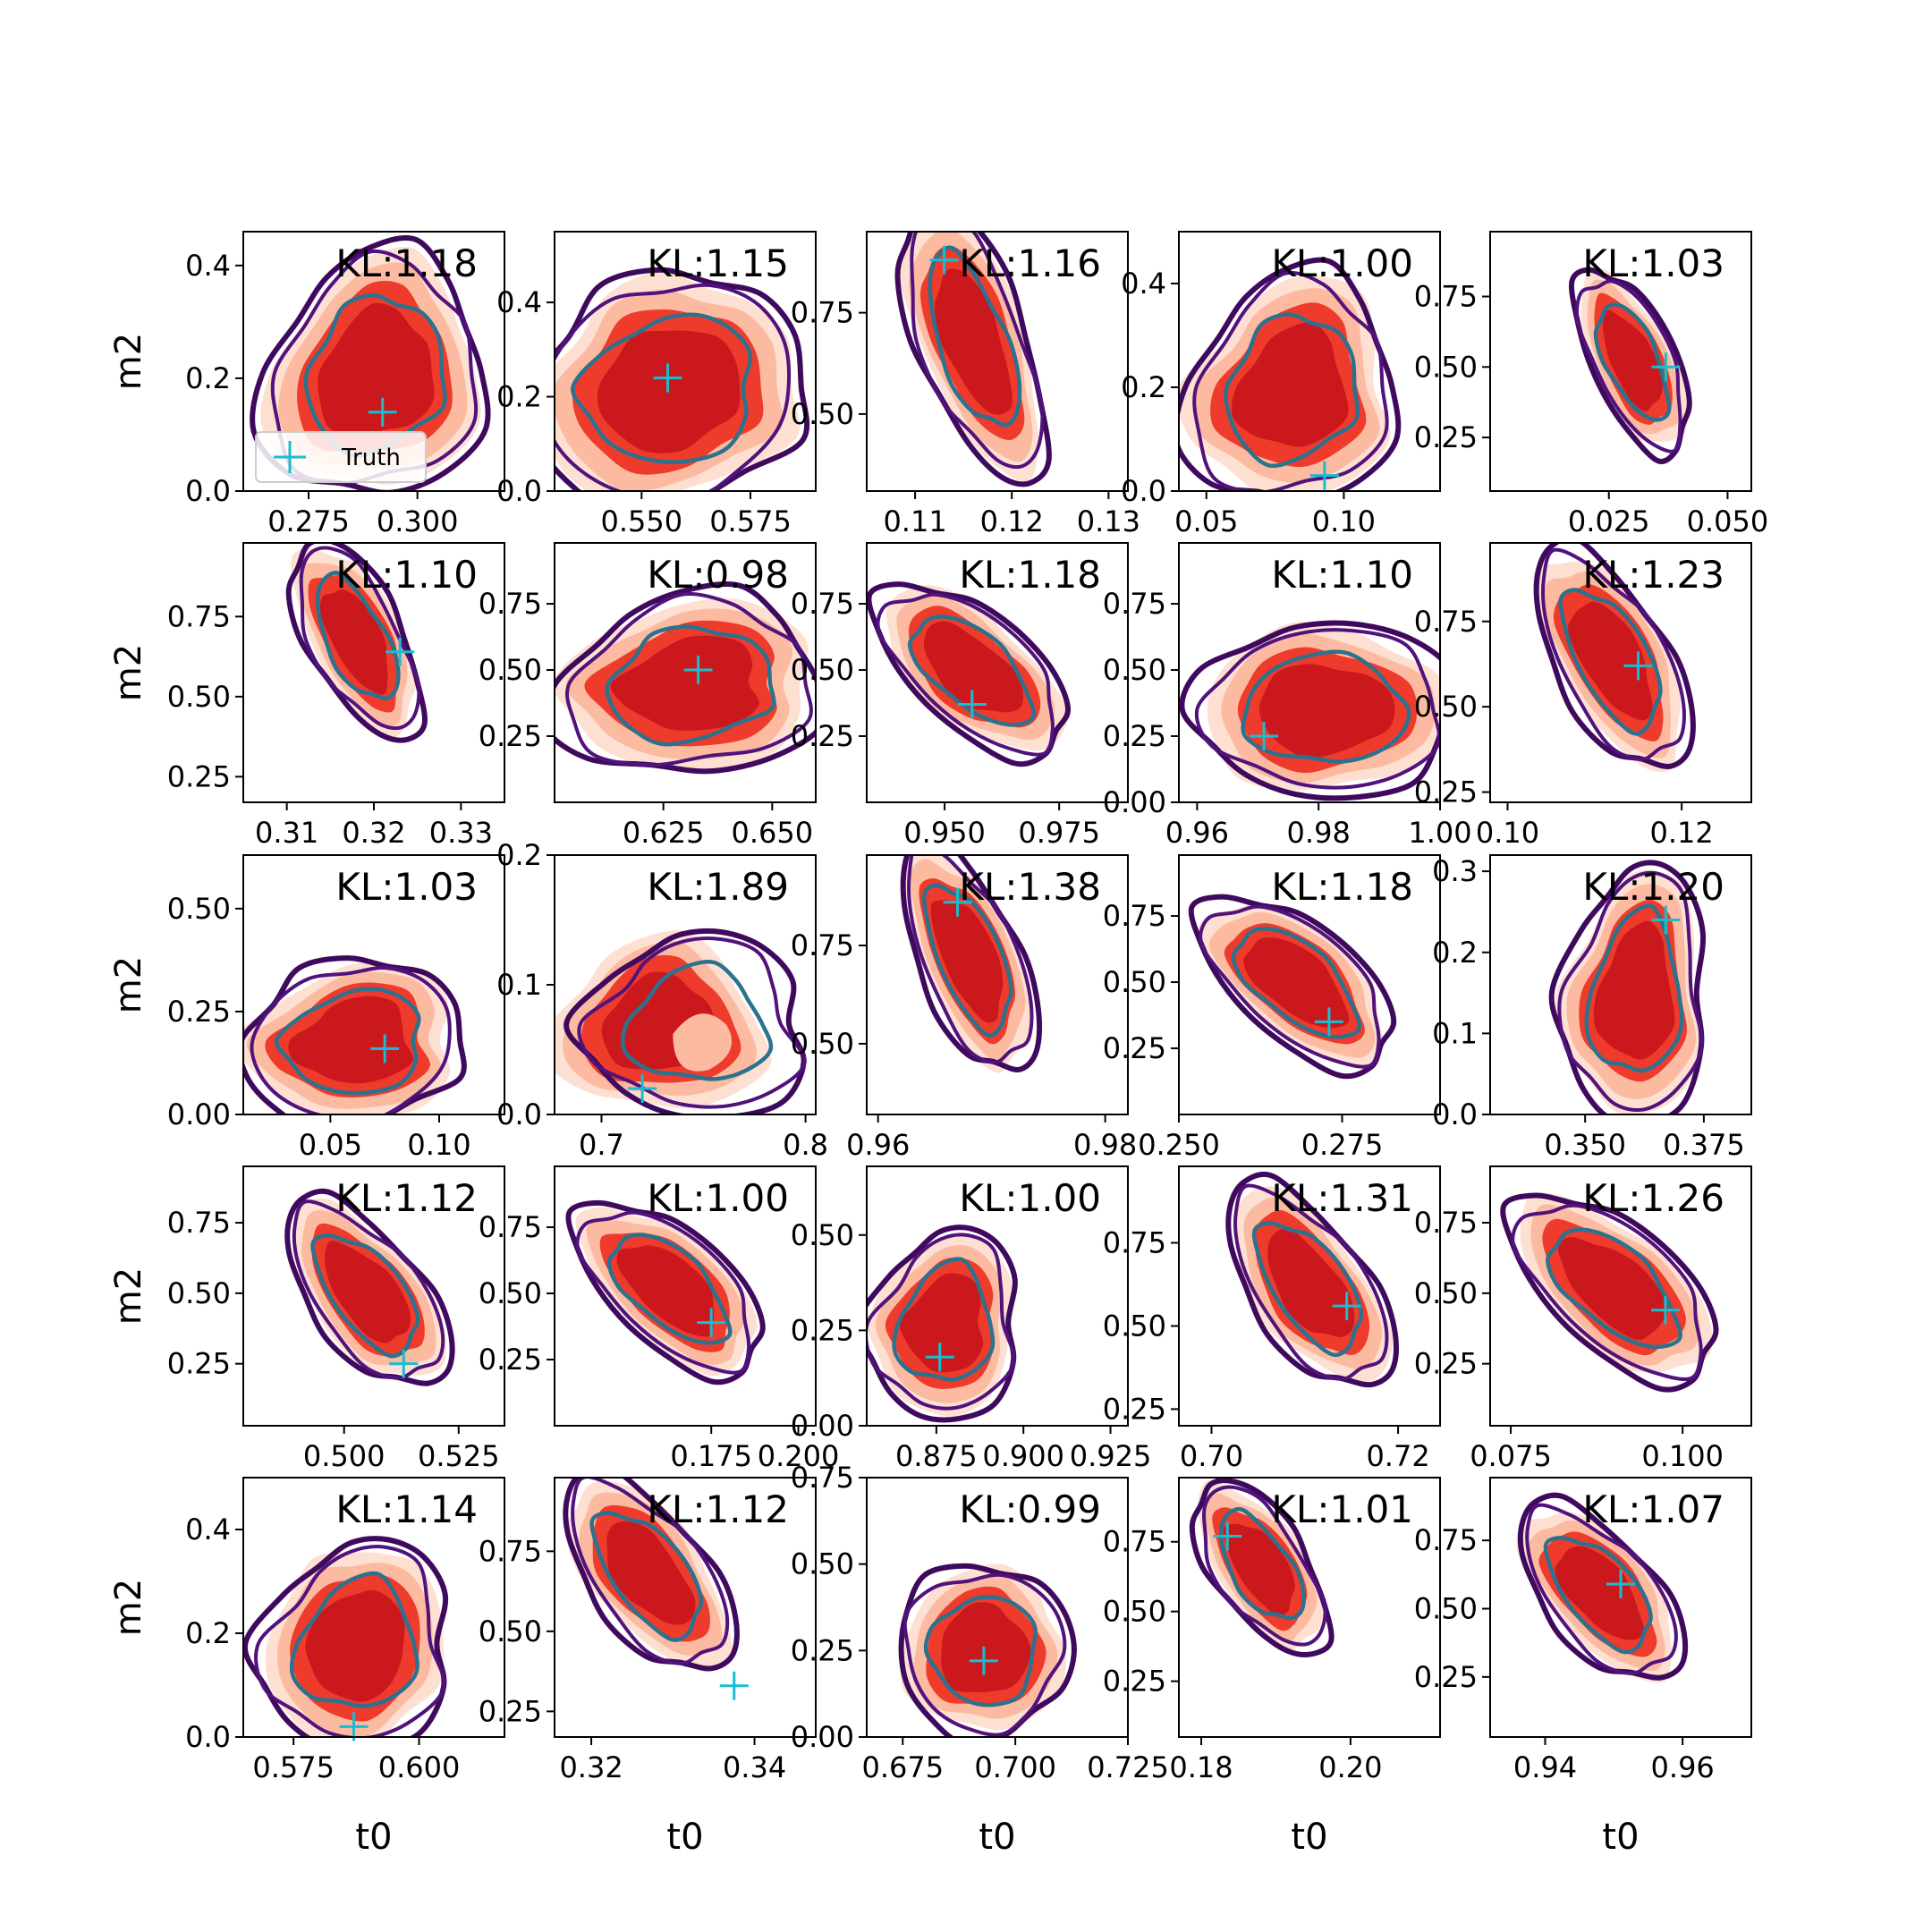 The height and width of the screenshot is (1932, 1932). I want to click on x-tick-label: 0.075, so click(1511, 1456).